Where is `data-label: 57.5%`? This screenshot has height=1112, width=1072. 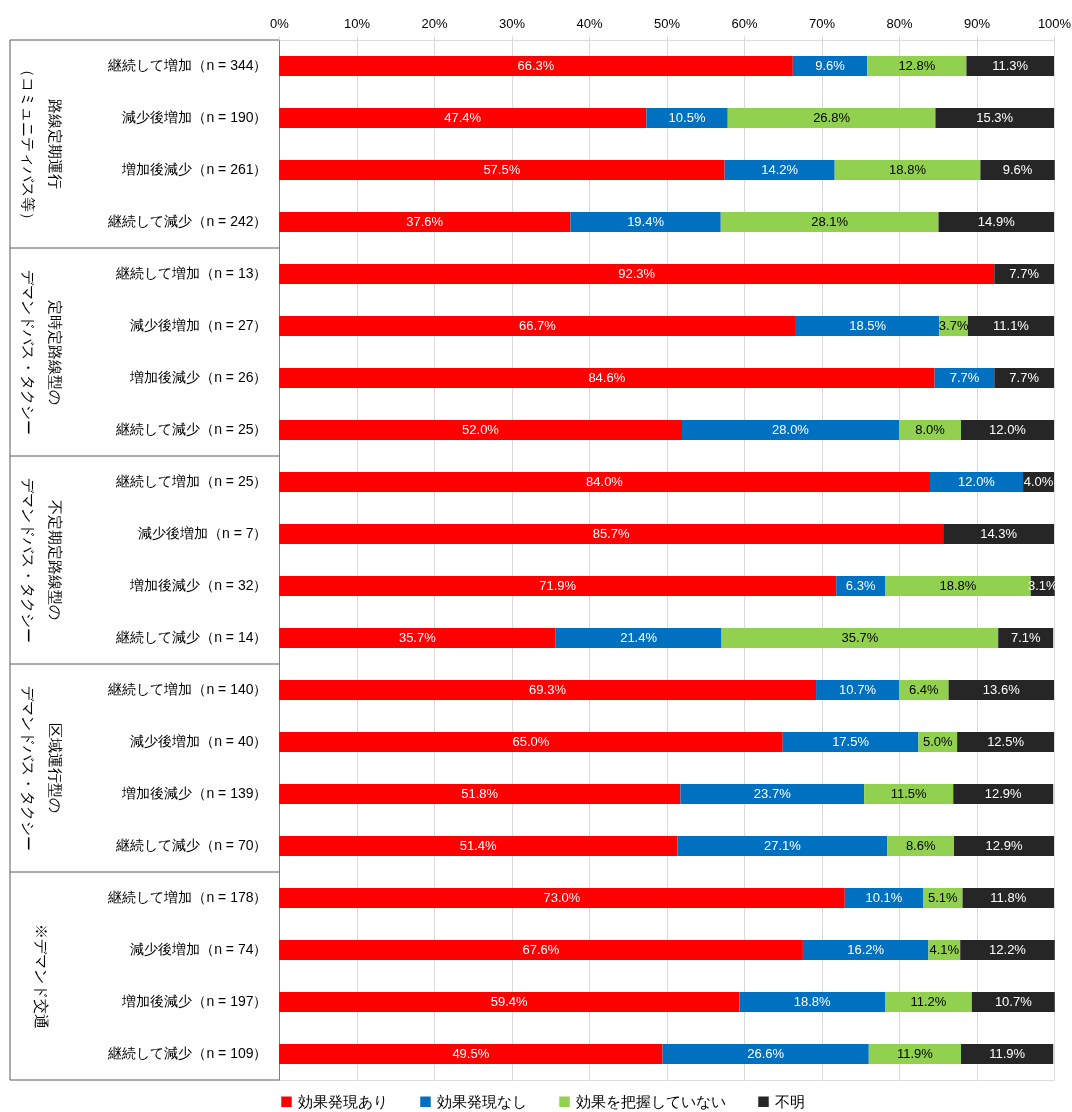
data-label: 57.5% is located at coordinates (502, 169).